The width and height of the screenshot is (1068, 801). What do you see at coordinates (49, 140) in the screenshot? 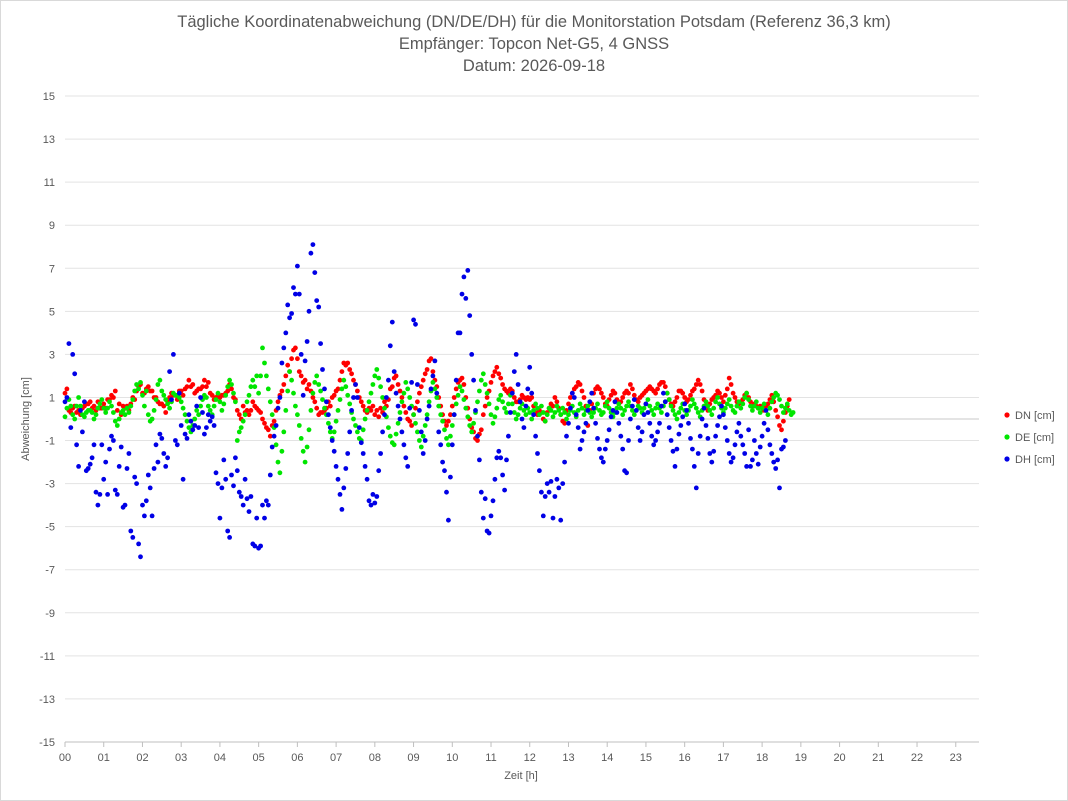
I see `y-tick-label: 13` at bounding box center [49, 140].